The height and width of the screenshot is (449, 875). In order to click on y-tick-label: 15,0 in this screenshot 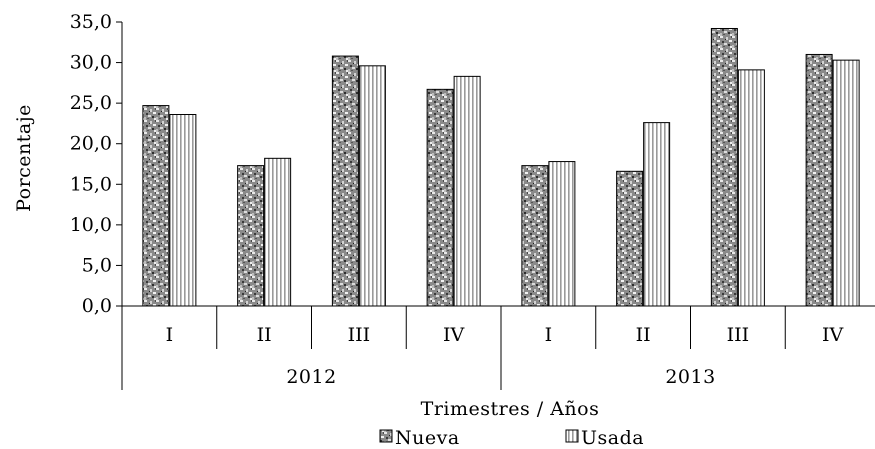, I will do `click(91, 184)`.